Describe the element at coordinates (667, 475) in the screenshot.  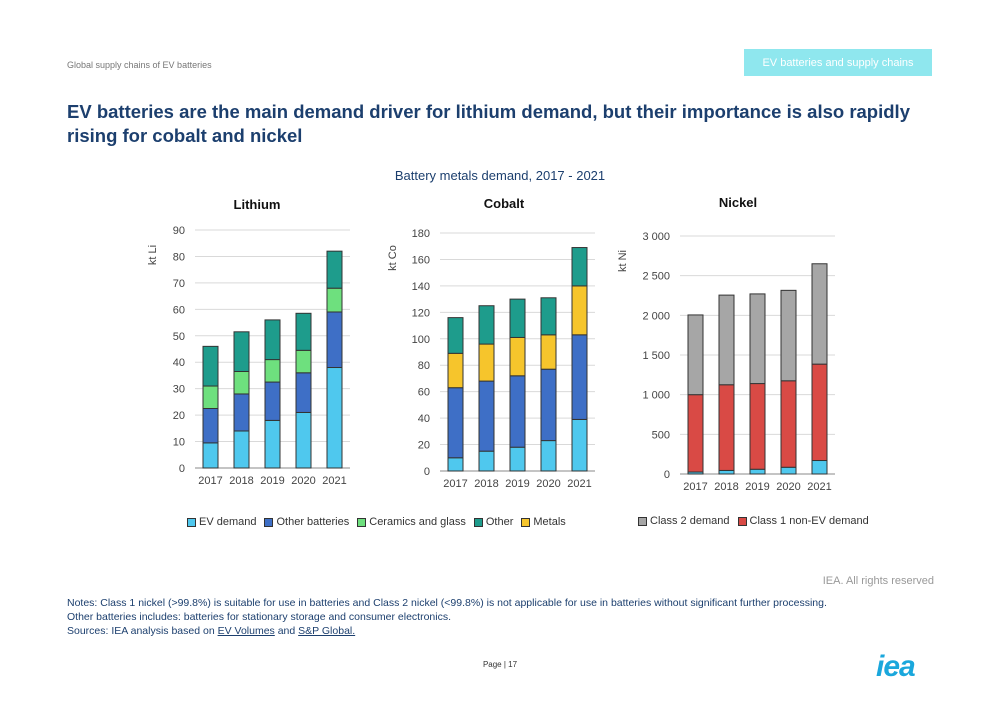
I see `y-tick-label: 0` at that location.